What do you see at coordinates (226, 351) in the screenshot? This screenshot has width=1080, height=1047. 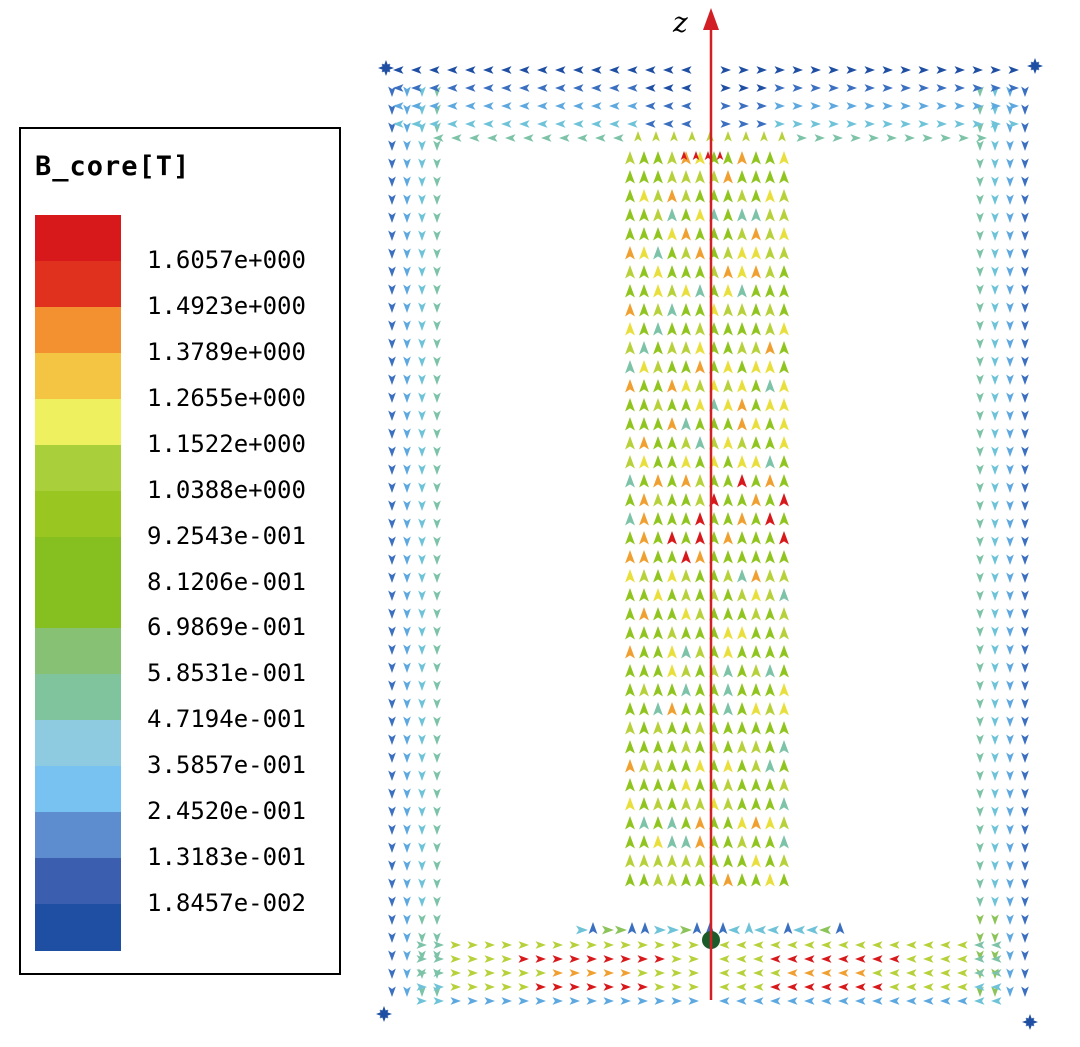 I see `legend-tick-label: 1.3789e+000` at bounding box center [226, 351].